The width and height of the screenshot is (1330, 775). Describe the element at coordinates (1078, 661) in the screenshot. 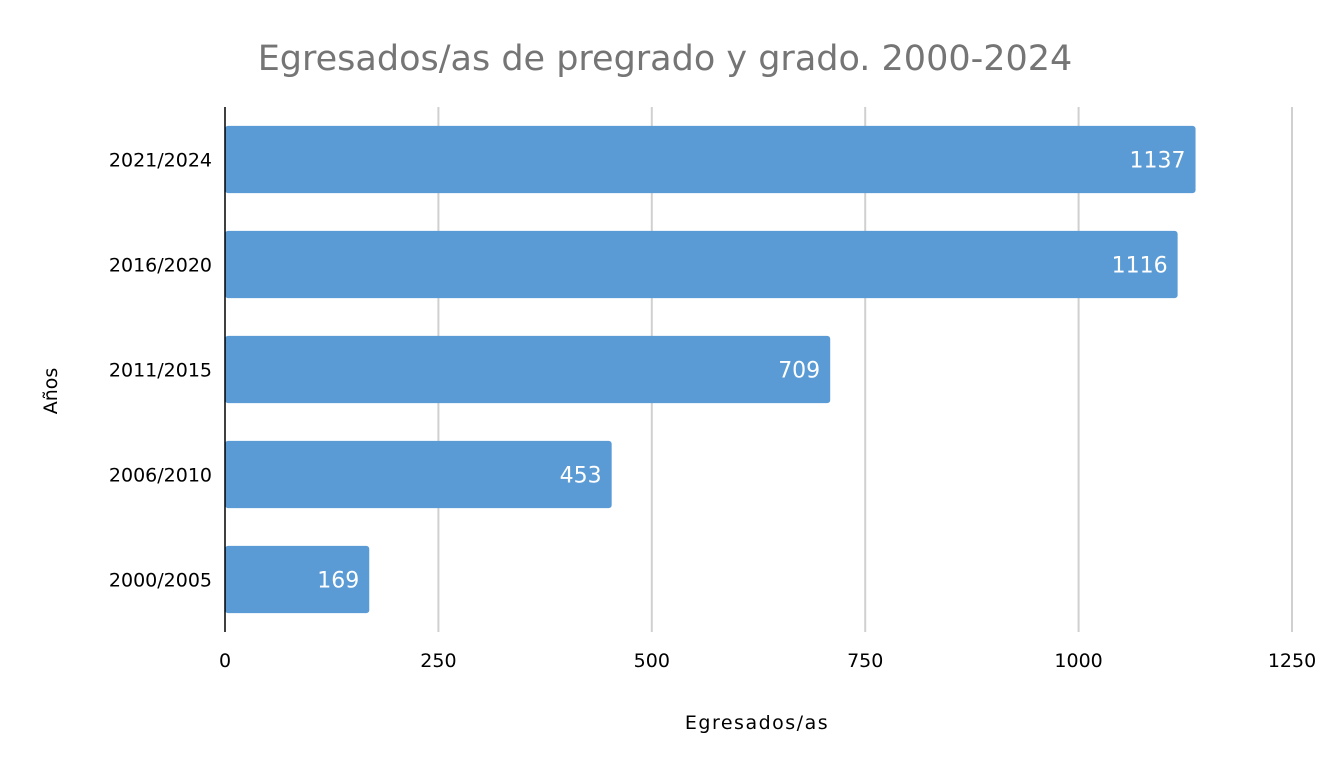

I see `x-tick-label: 1000` at that location.